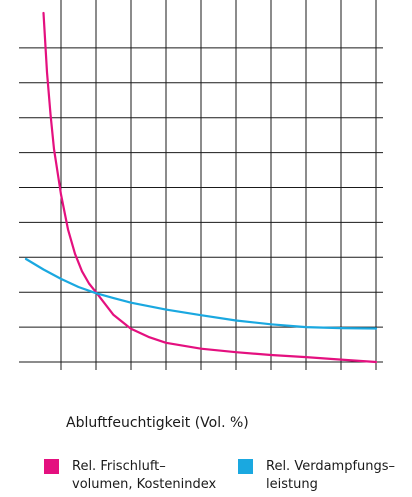 Image resolution: width=412 pixels, height=497 pixels. What do you see at coordinates (245, 466) in the screenshot?
I see `legend-swatch-verdampfung` at bounding box center [245, 466].